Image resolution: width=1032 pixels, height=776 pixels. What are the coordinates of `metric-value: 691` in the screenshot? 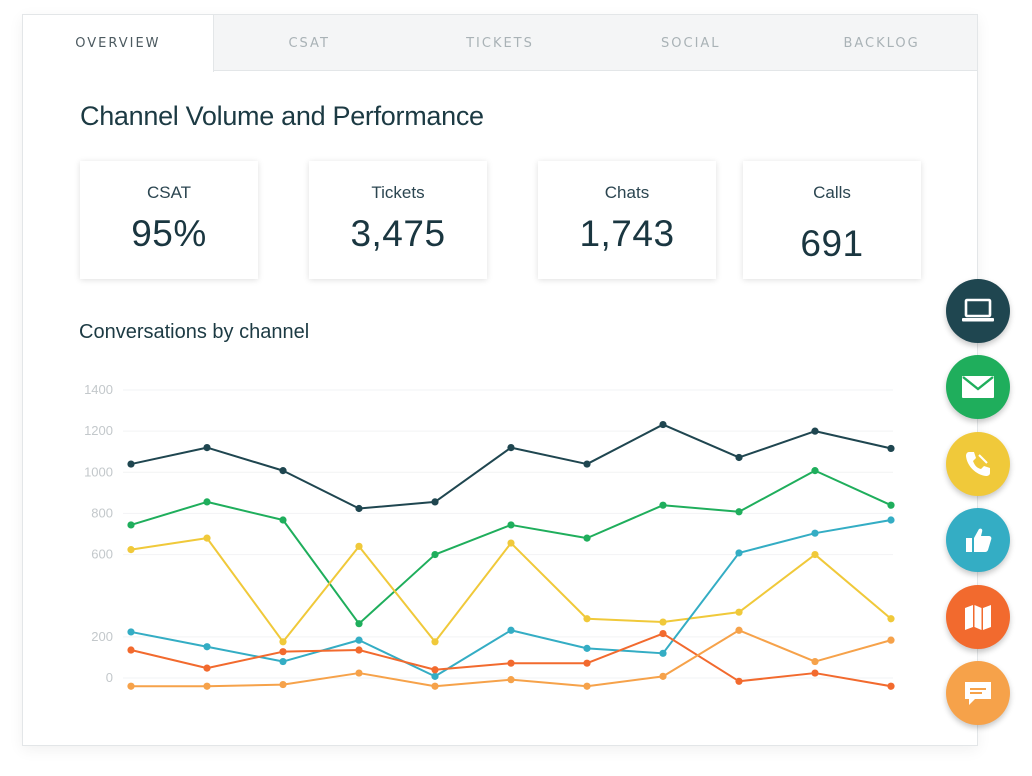 It's located at (832, 243).